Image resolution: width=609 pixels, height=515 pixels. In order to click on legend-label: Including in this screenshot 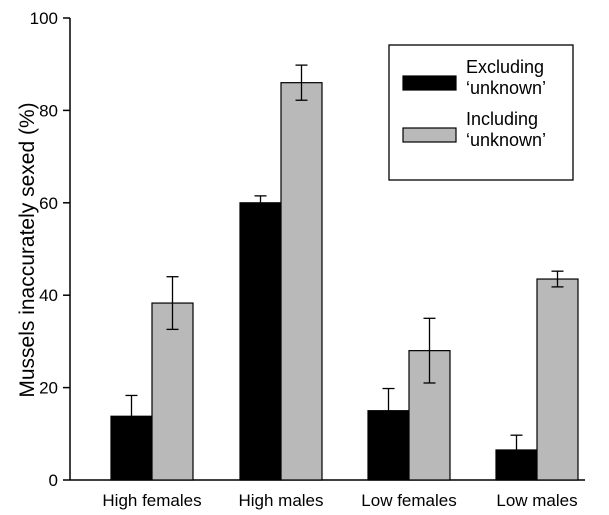, I will do `click(502, 119)`.